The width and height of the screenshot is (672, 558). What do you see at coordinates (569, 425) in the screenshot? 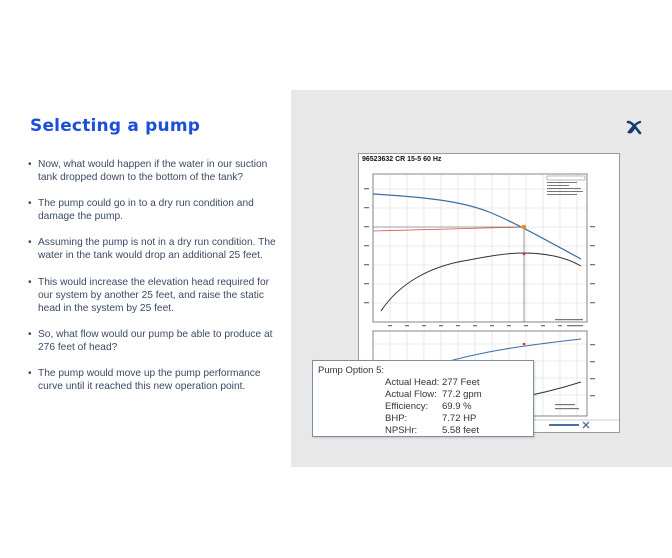
I see `grundfos-footer-logo` at bounding box center [569, 425].